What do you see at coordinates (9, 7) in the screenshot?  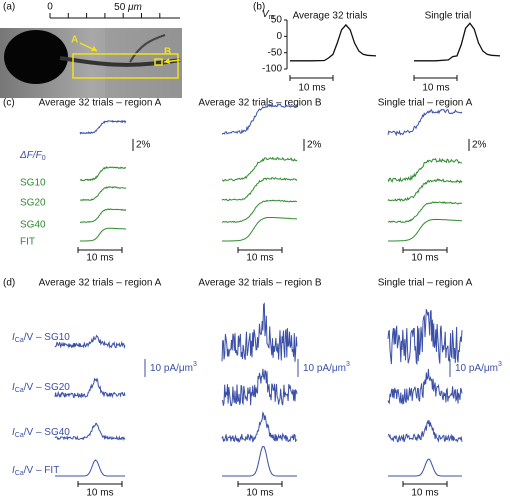 I see `panel-label: (a)` at bounding box center [9, 7].